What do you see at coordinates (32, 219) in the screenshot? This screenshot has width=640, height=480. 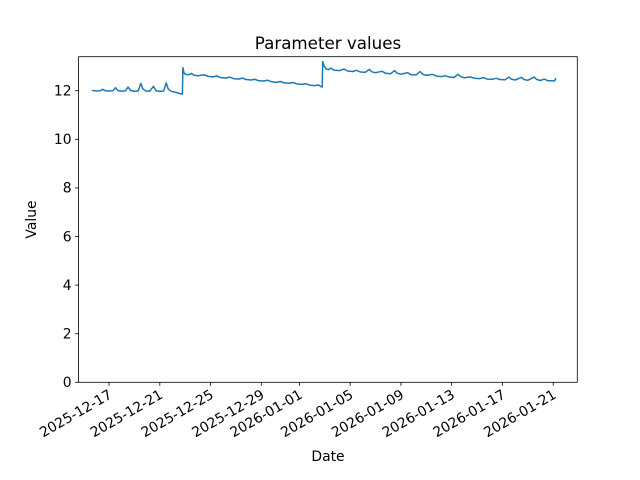 I see `y-axis-label: Value` at bounding box center [32, 219].